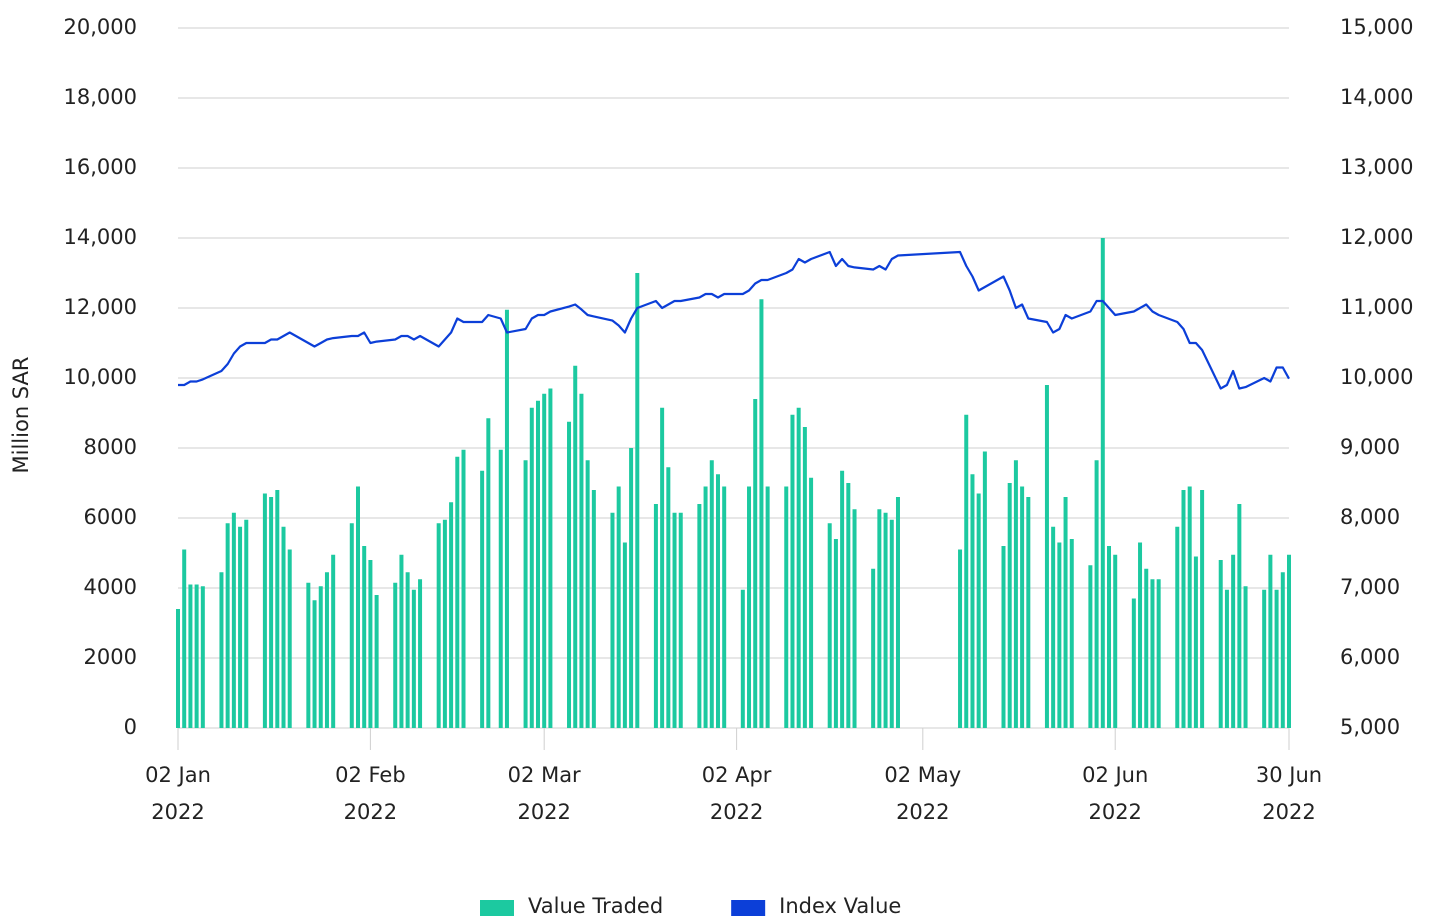  I want to click on y-tick-label: 4000, so click(110, 587).